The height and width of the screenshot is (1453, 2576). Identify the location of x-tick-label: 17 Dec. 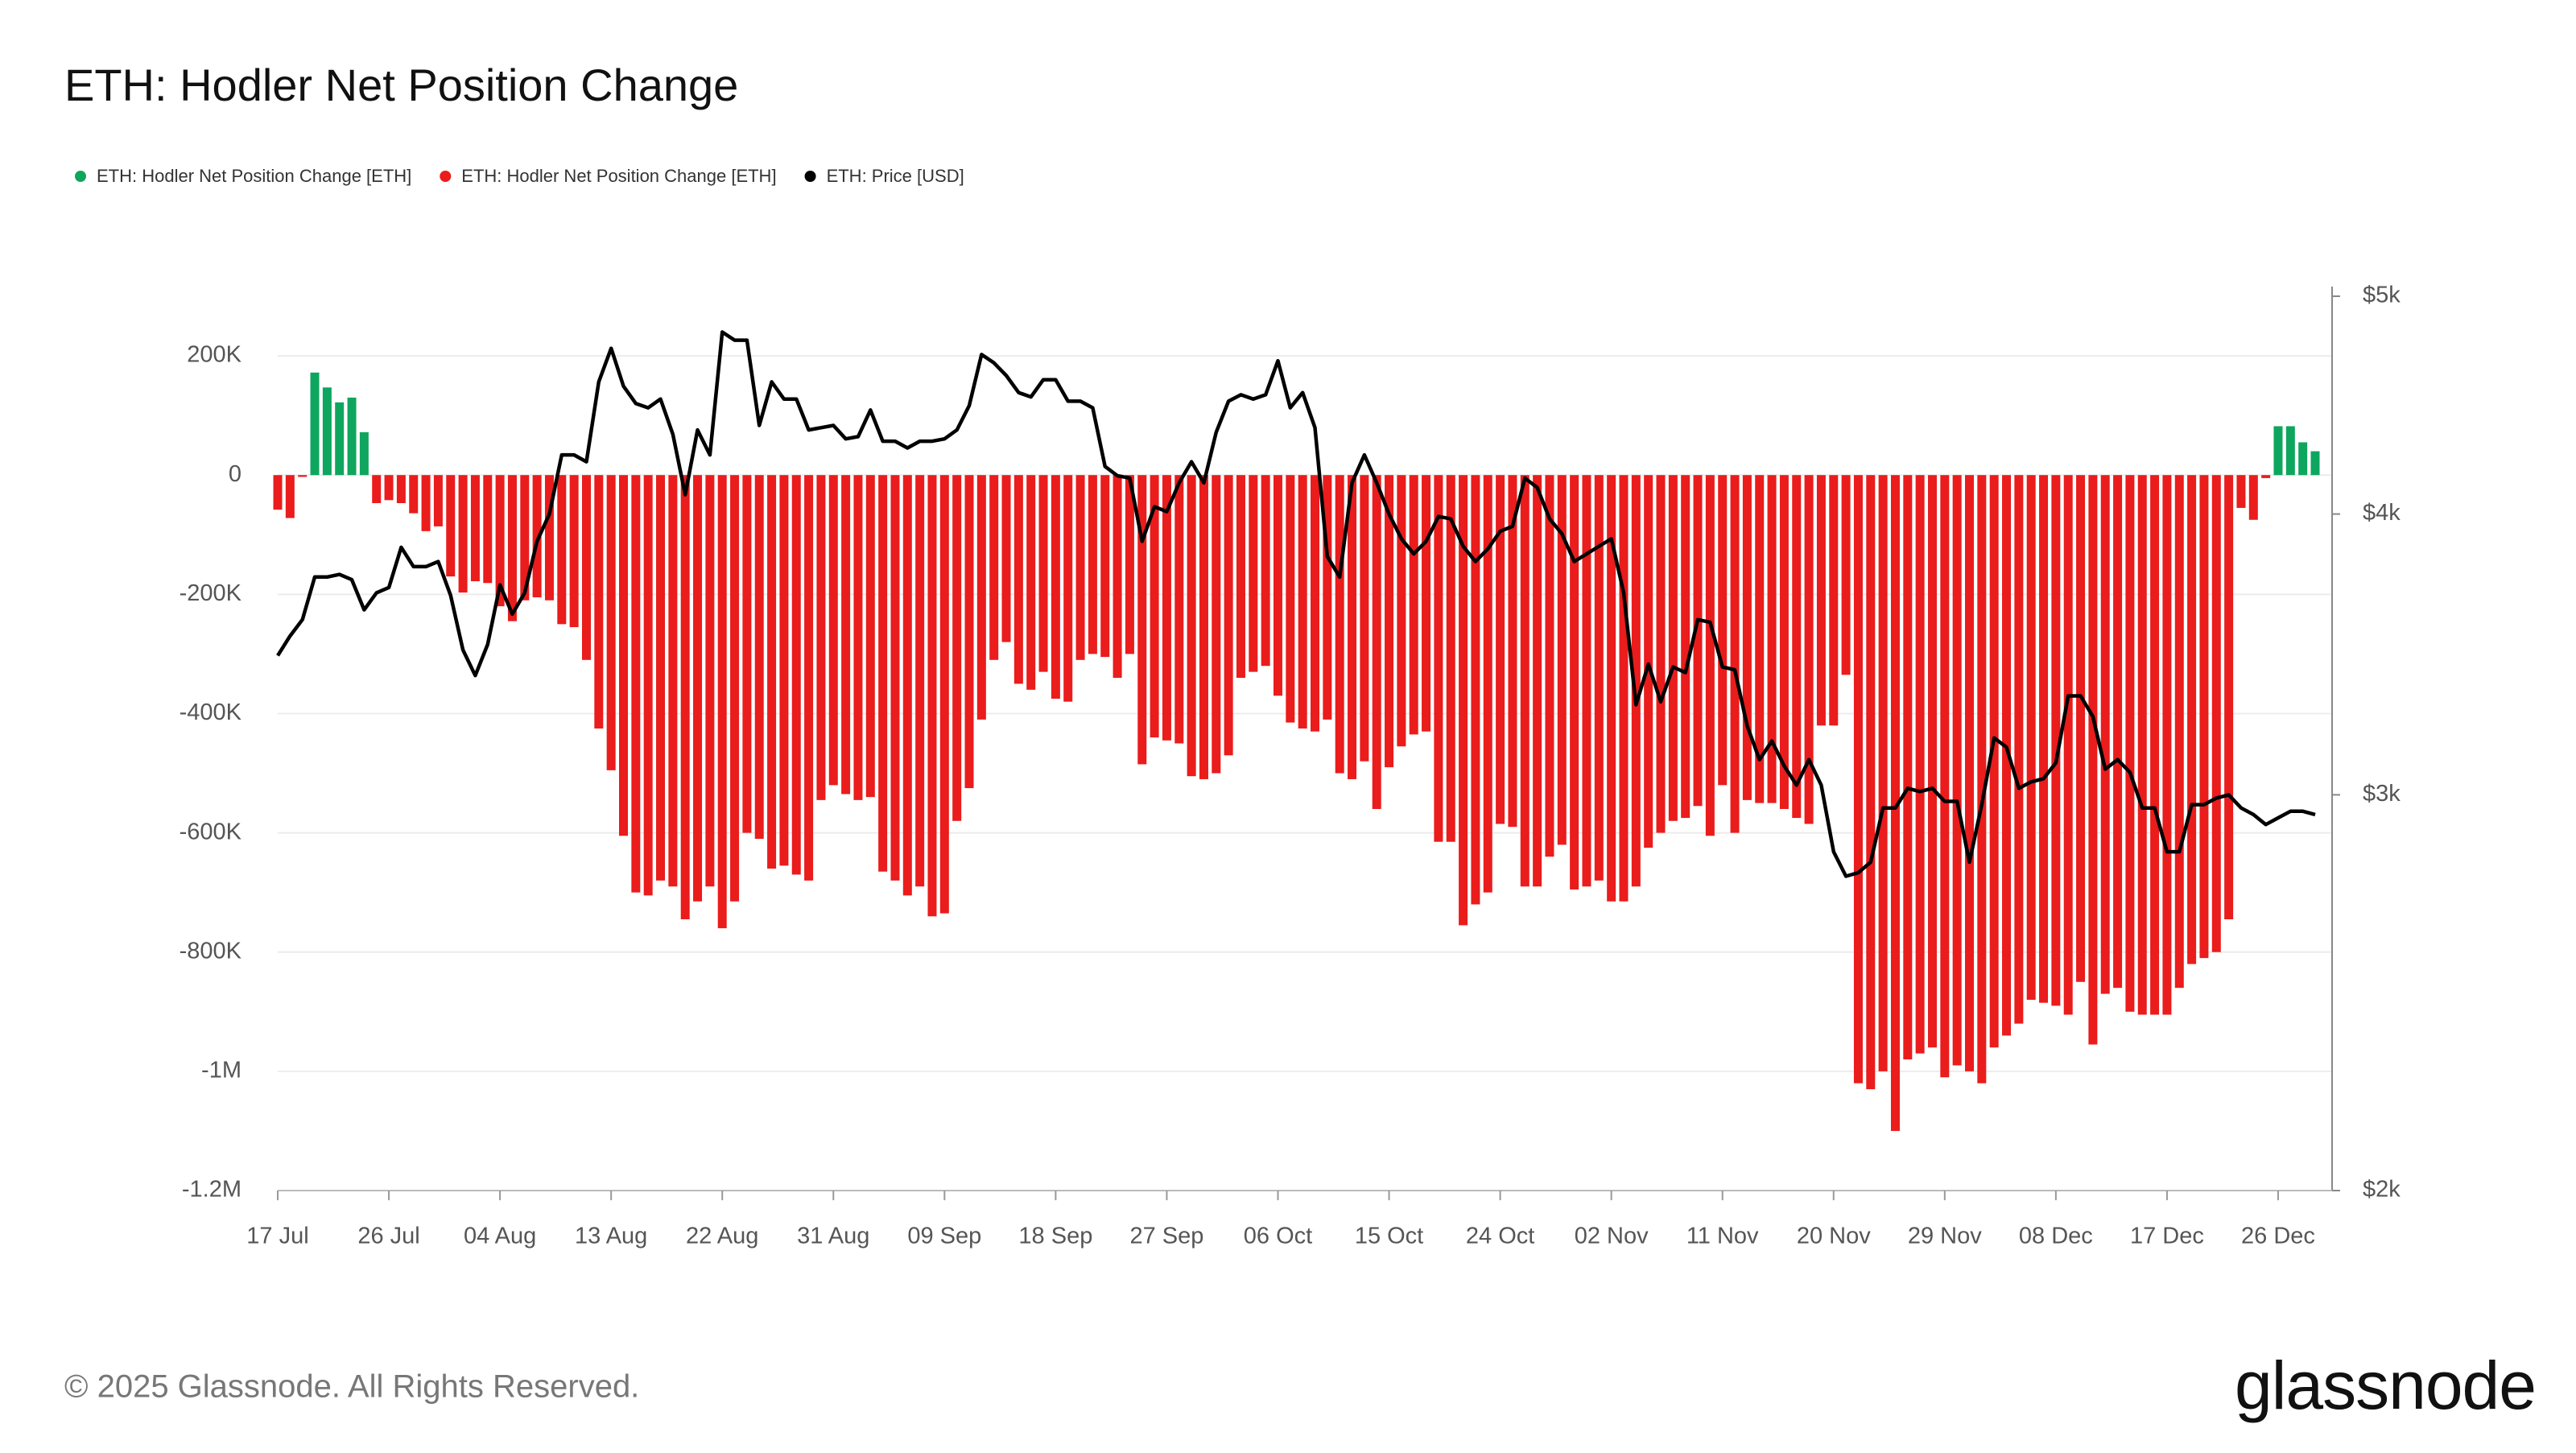
(2167, 1236).